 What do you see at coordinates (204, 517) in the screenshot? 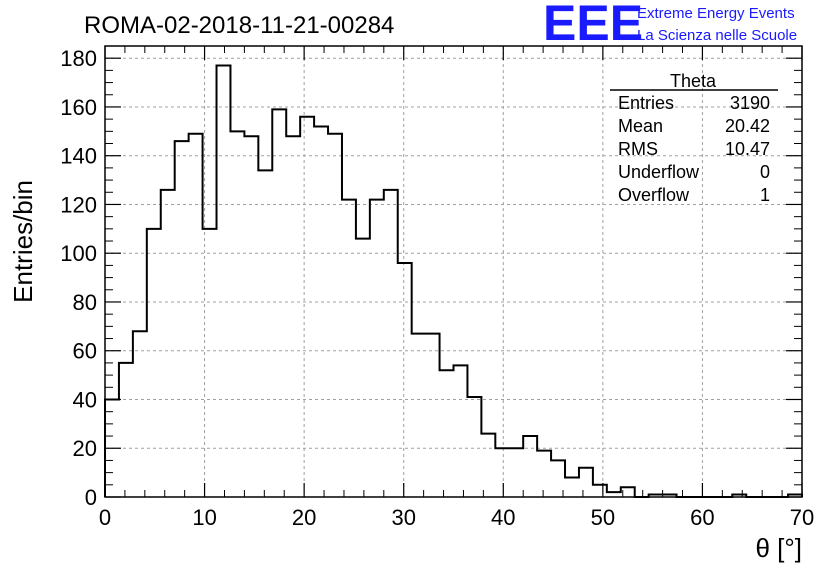
I see `x-tick-label: 10` at bounding box center [204, 517].